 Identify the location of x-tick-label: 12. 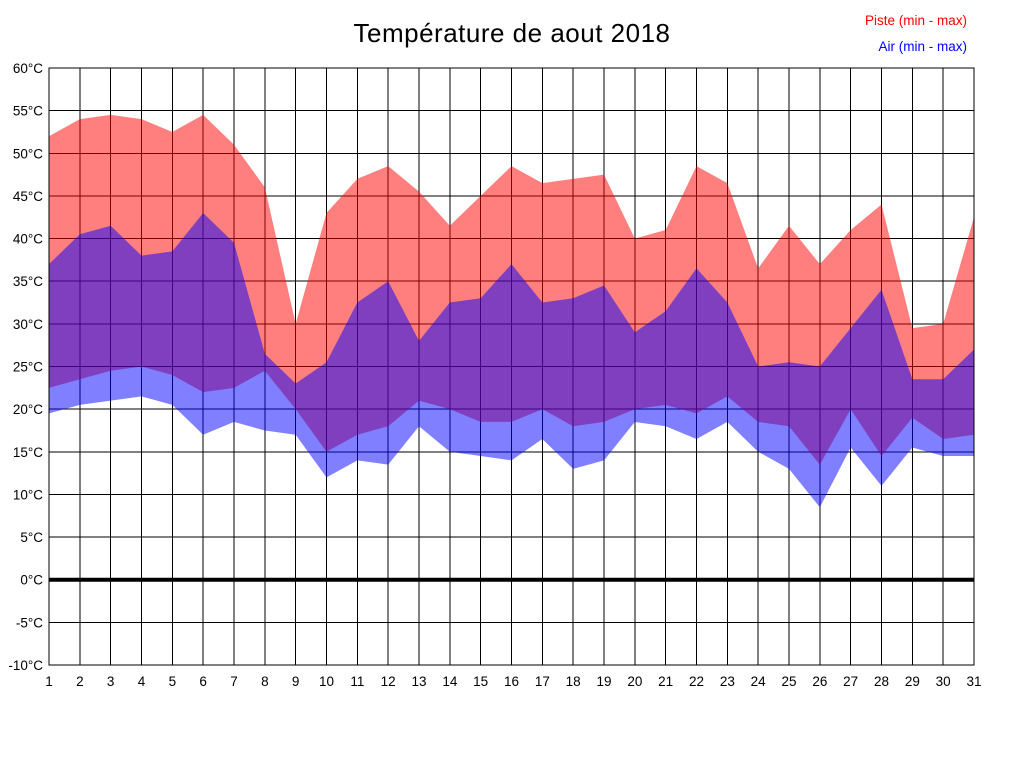
(388, 681).